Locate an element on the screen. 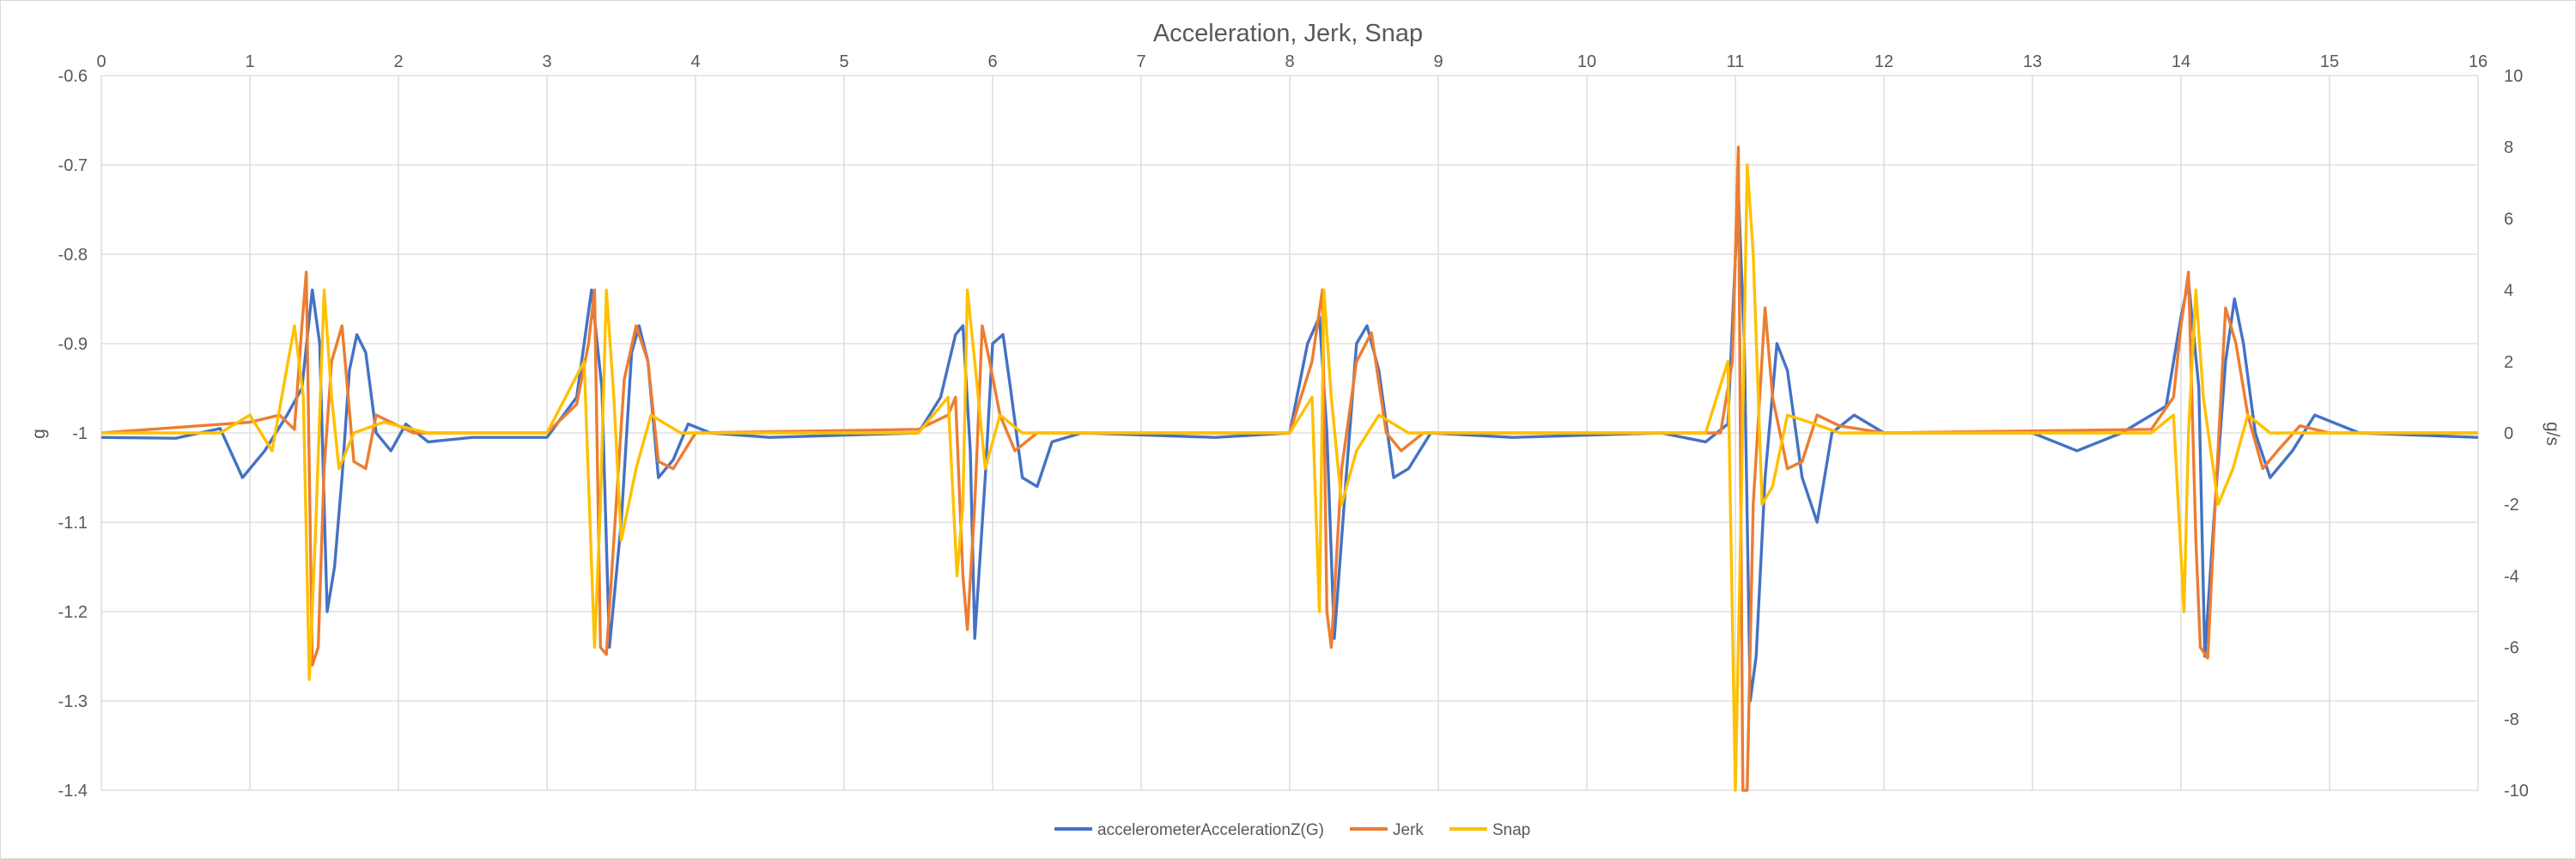  y-left-tick-labels: -0.6 -0.7 -0.8 -0.9 -1 -1.1 -1.2 -1.3 -1.4 is located at coordinates (73, 434).